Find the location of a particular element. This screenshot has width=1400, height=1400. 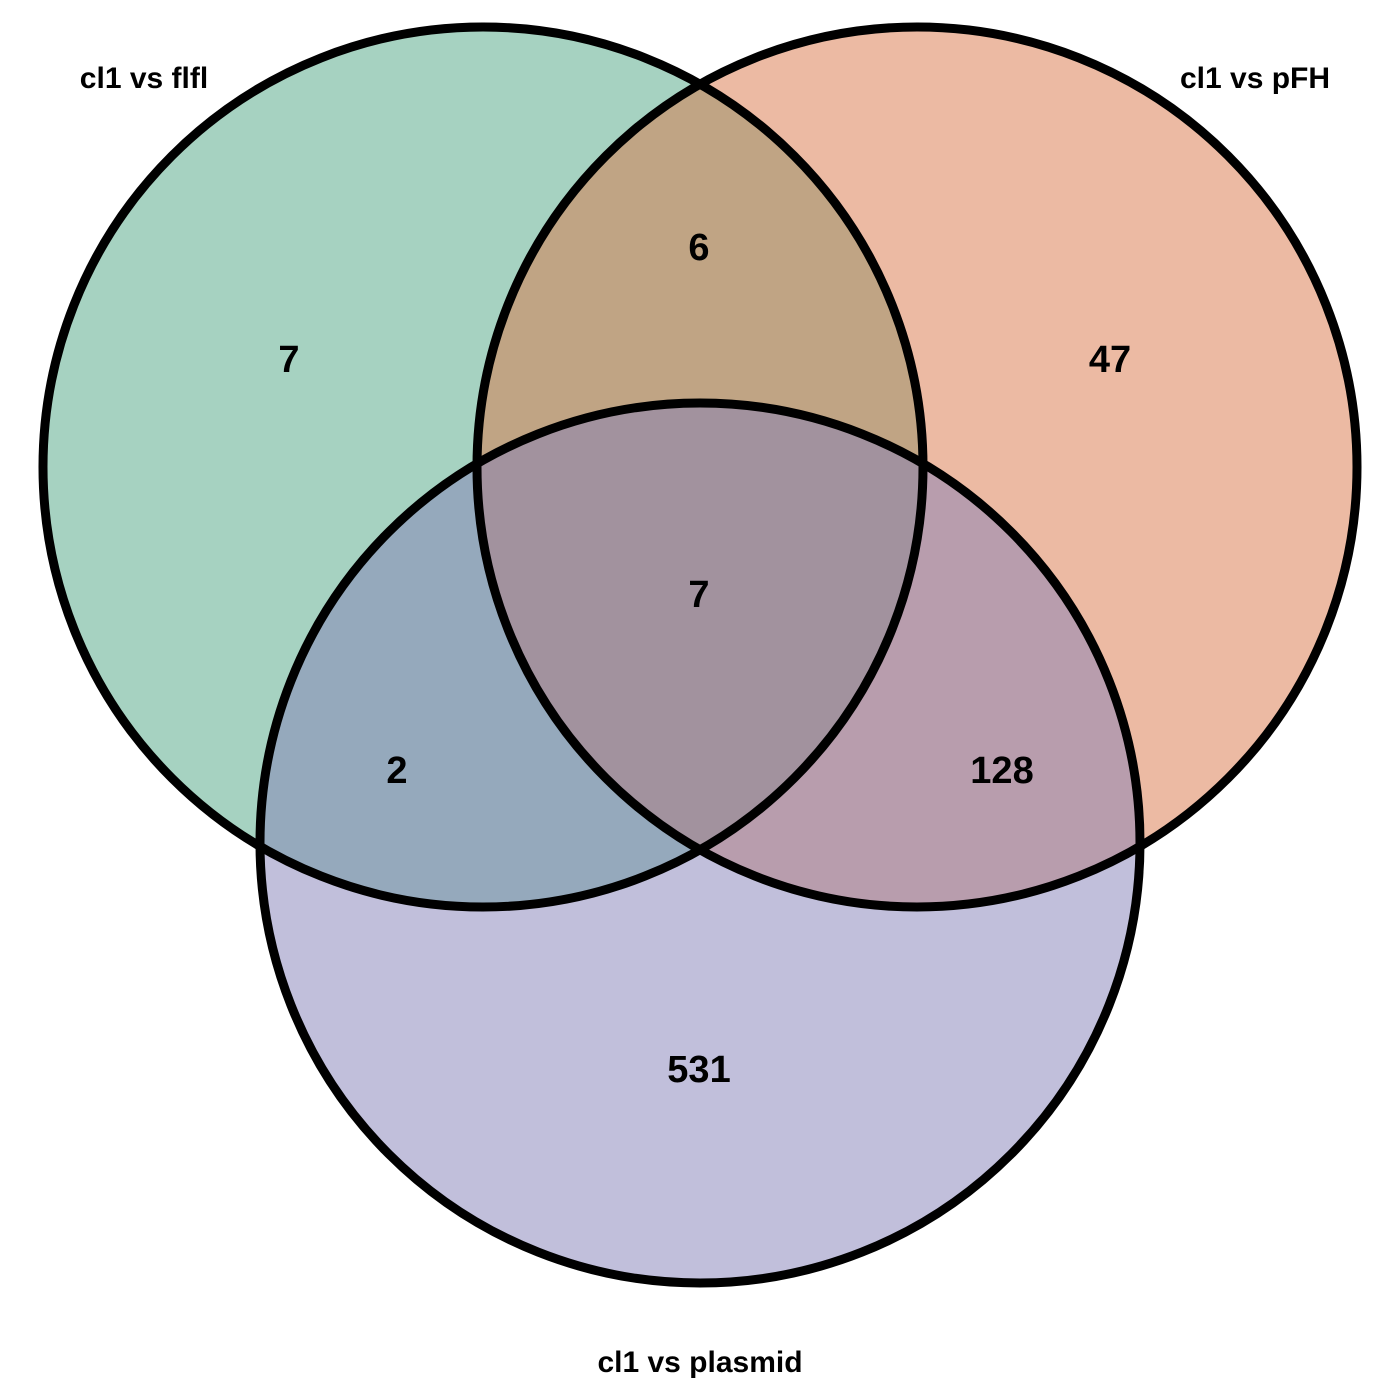

region-ab-count: 6 is located at coordinates (698, 248).